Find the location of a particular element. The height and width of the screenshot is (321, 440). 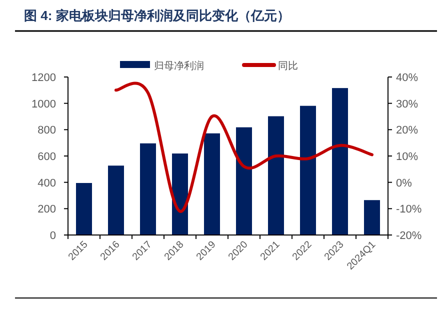

y-tick-label: 0 is located at coordinates (53, 236).